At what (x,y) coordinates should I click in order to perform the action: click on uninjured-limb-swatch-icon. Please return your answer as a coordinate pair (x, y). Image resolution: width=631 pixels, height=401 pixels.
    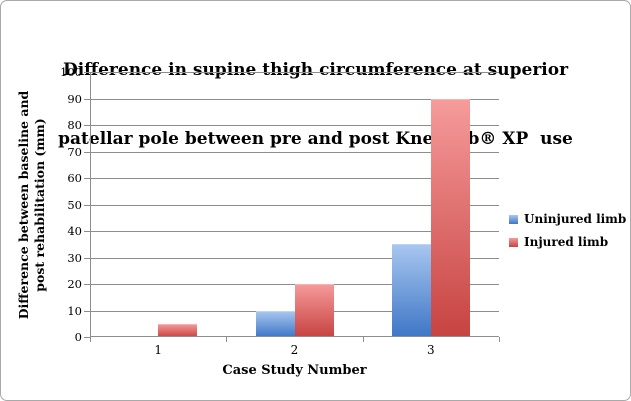
    Looking at the image, I should click on (513, 219).